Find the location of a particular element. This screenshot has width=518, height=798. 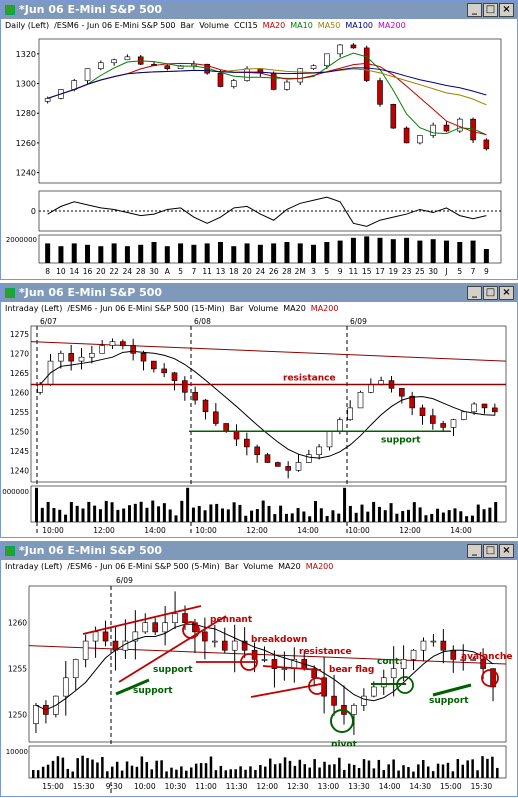

y-tick-label: 1250 is located at coordinates (17, 714).